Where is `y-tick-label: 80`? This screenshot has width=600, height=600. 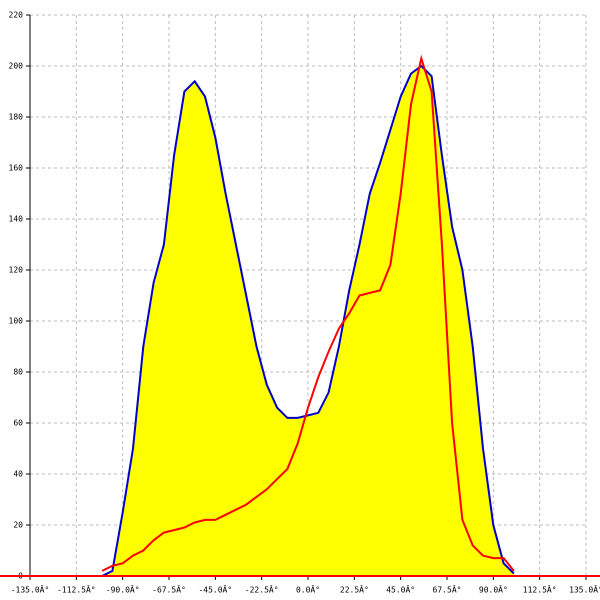
y-tick-label: 80 is located at coordinates (18, 372).